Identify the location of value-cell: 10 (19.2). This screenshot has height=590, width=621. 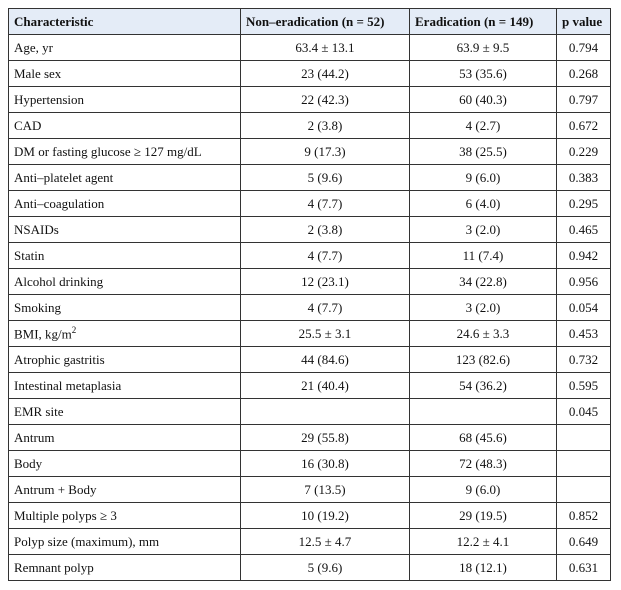
(325, 515).